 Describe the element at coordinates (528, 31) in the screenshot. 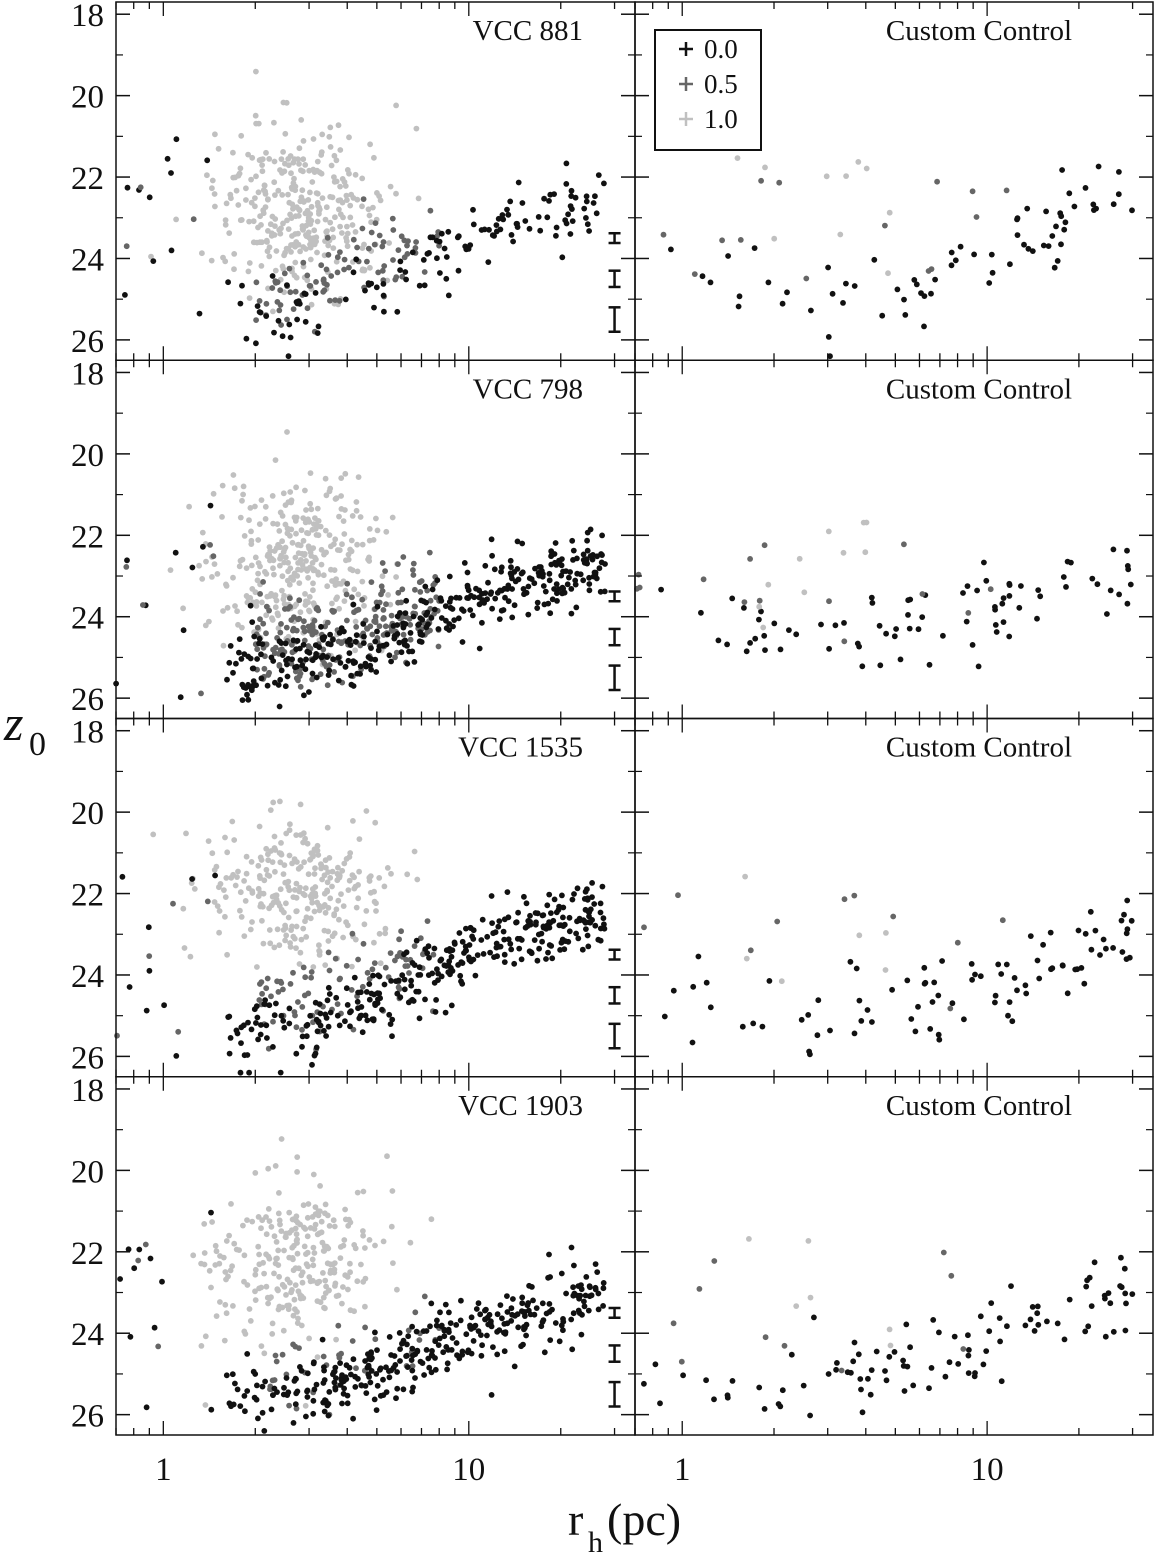

I see `panel-title: VCC 881` at that location.